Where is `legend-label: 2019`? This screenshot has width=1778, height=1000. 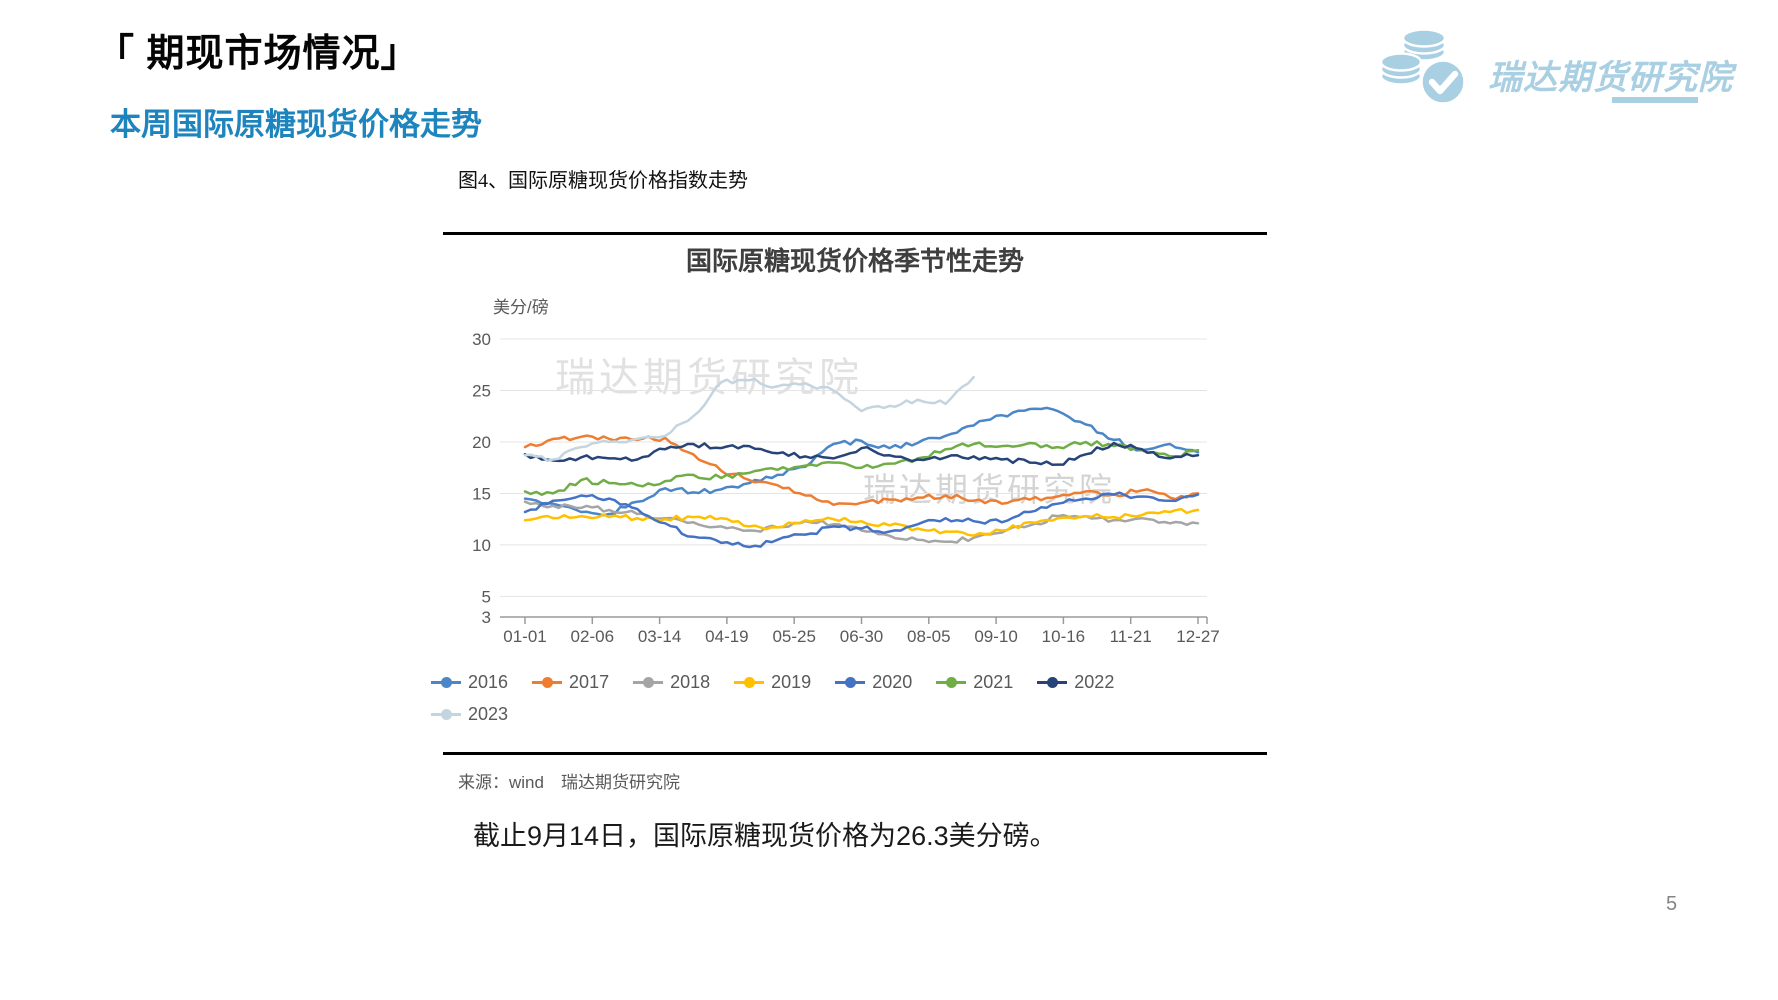 legend-label: 2019 is located at coordinates (791, 681).